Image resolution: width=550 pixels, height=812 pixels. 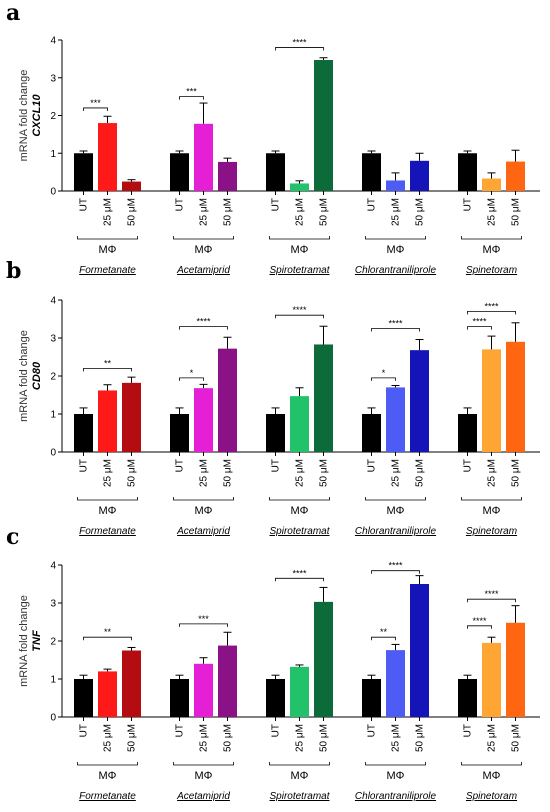 I want to click on significance-label: ***, so click(x=203, y=619).